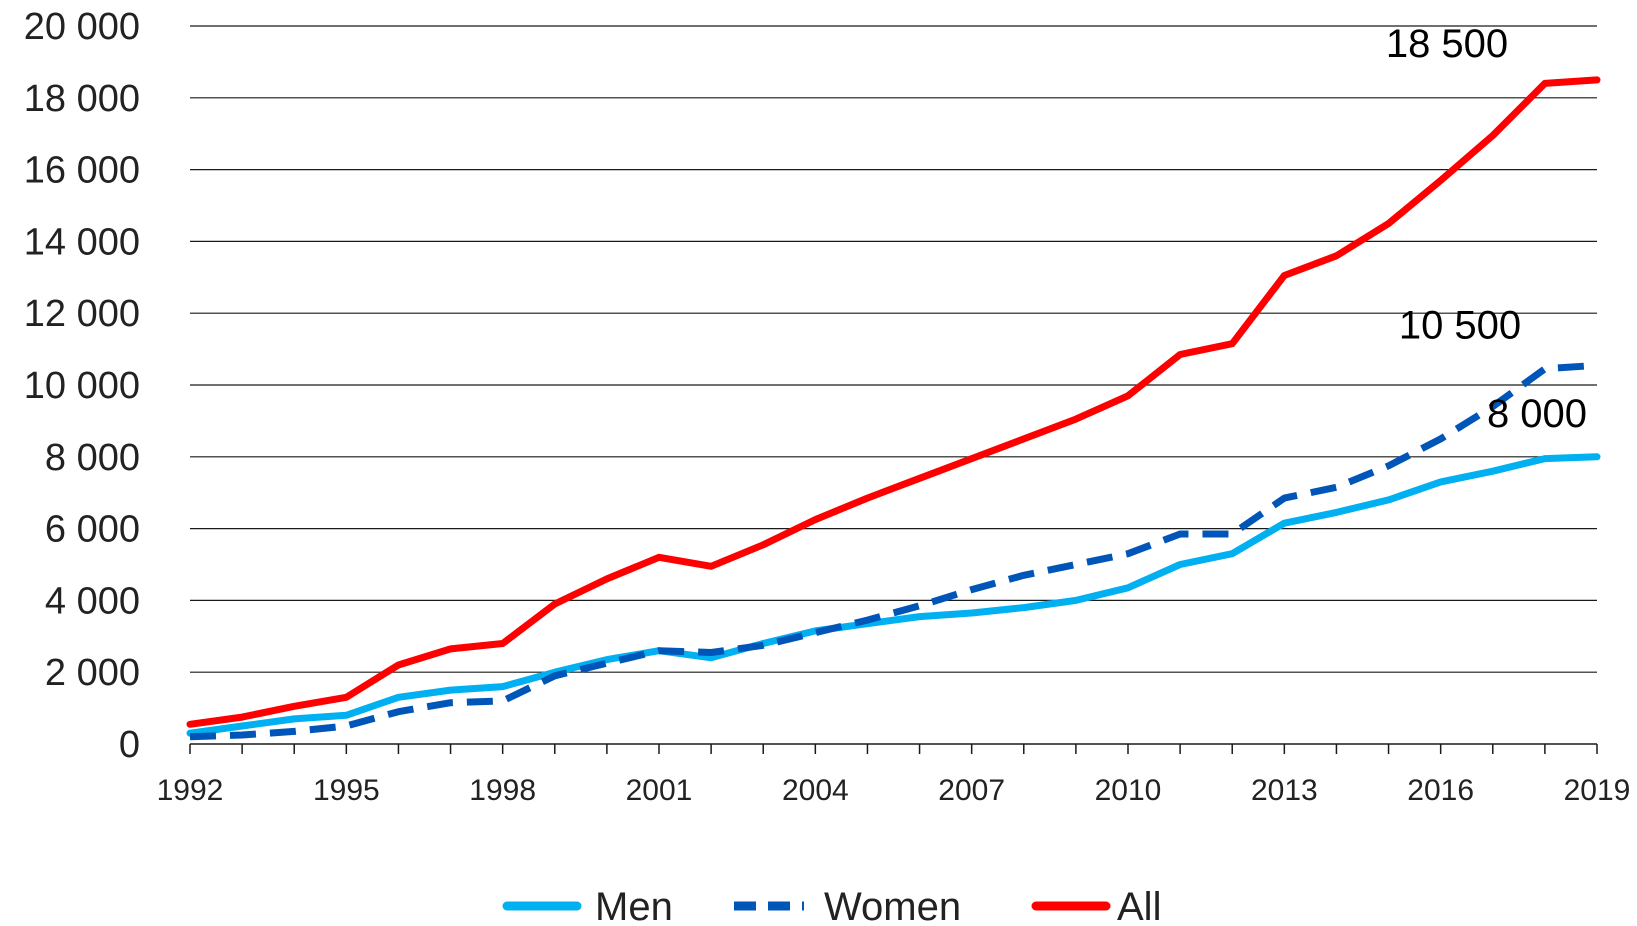 The height and width of the screenshot is (926, 1637). Describe the element at coordinates (82, 99) in the screenshot. I see `y-tick-label: 18 000` at that location.